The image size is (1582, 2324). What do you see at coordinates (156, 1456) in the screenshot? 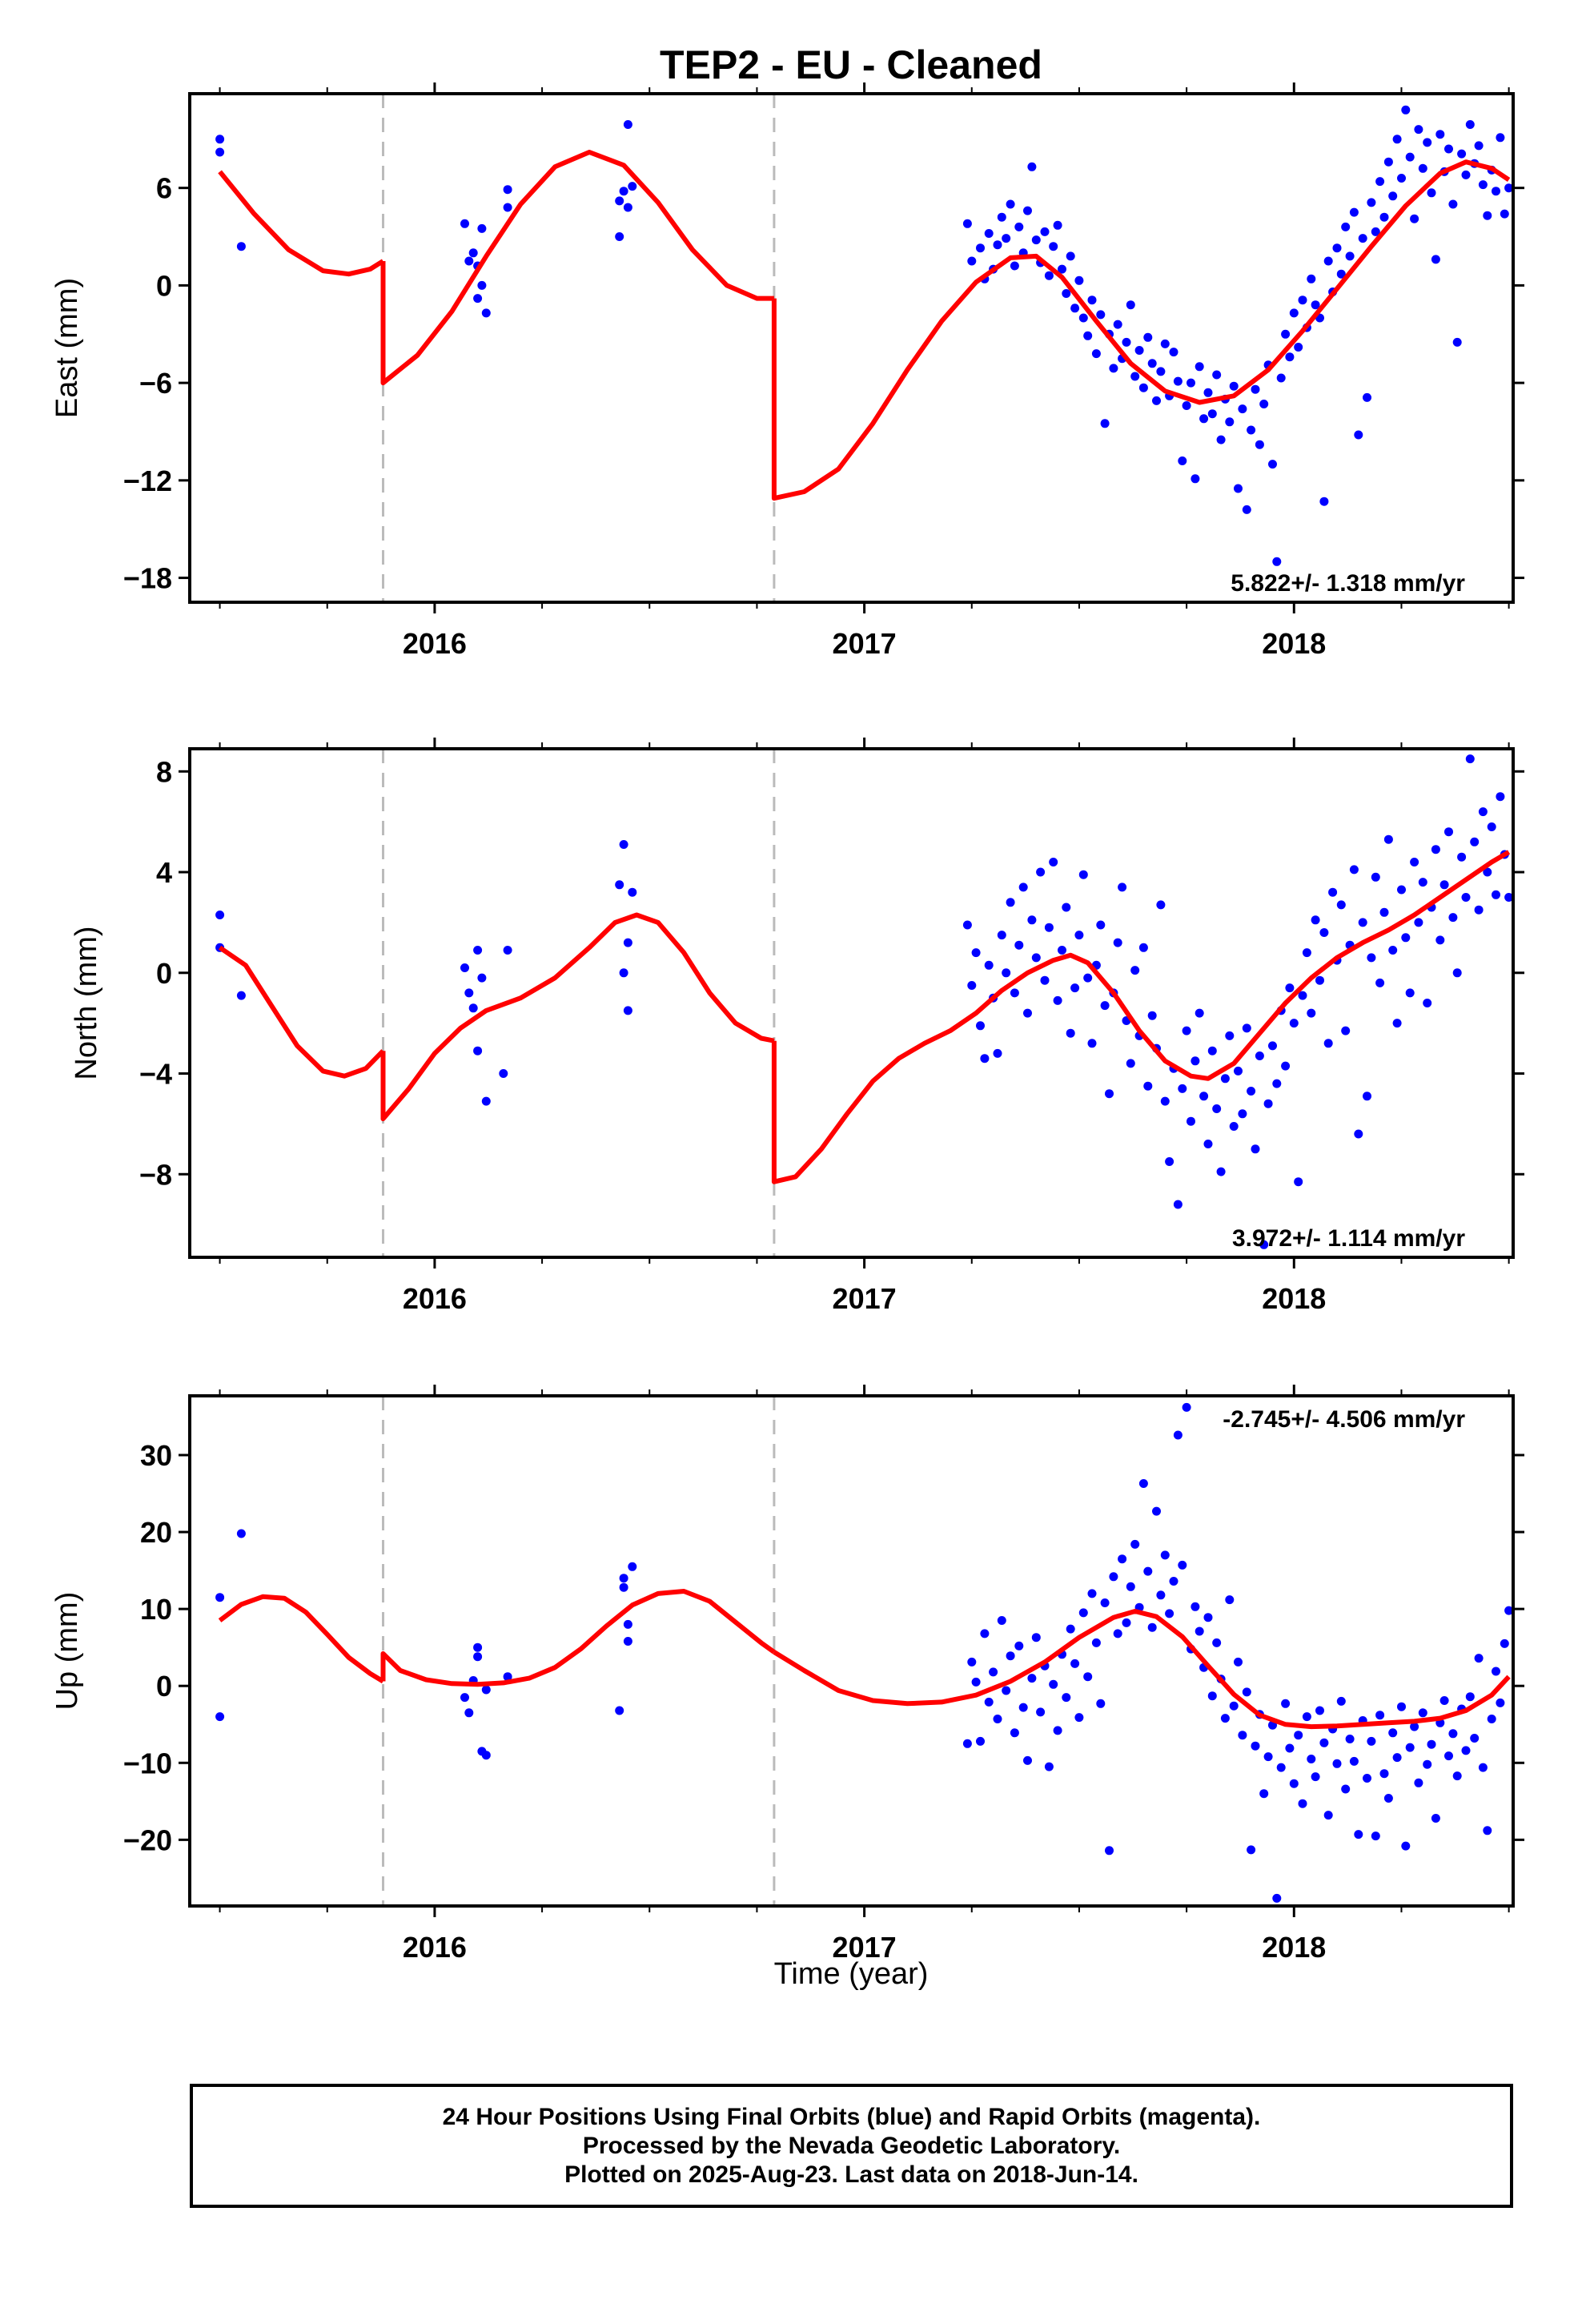
I see `y-tick-label: 30` at bounding box center [156, 1456].